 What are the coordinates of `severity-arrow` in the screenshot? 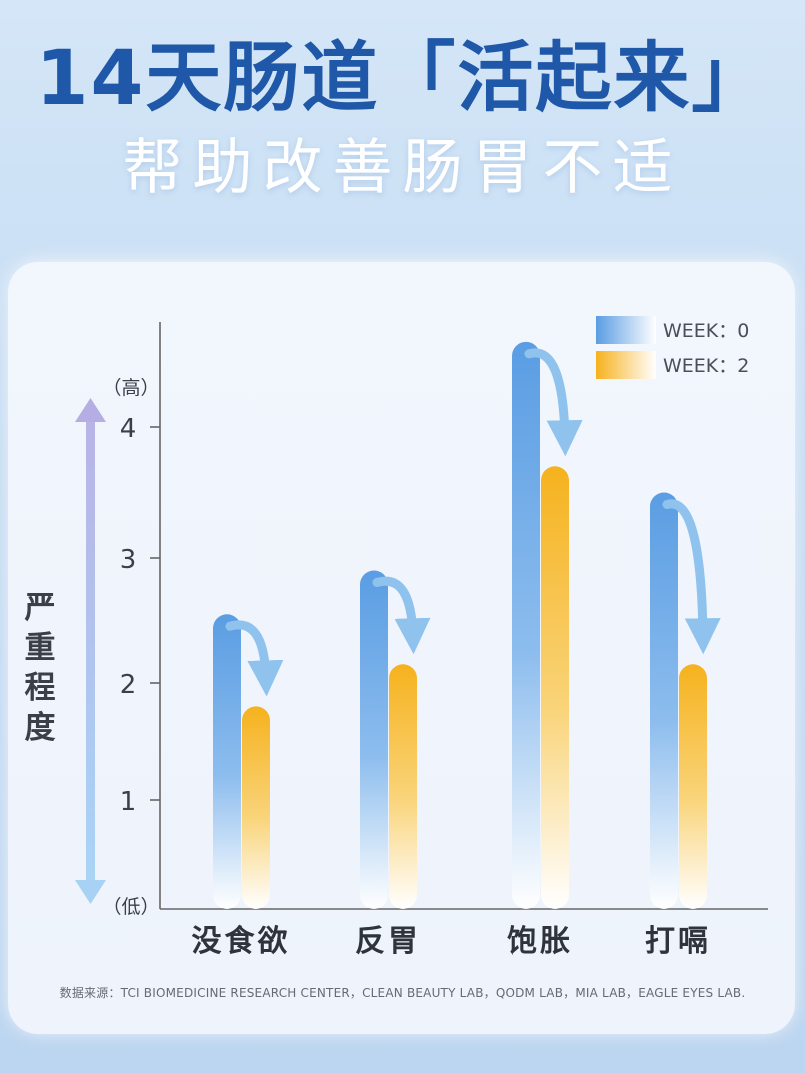 It's located at (90, 651).